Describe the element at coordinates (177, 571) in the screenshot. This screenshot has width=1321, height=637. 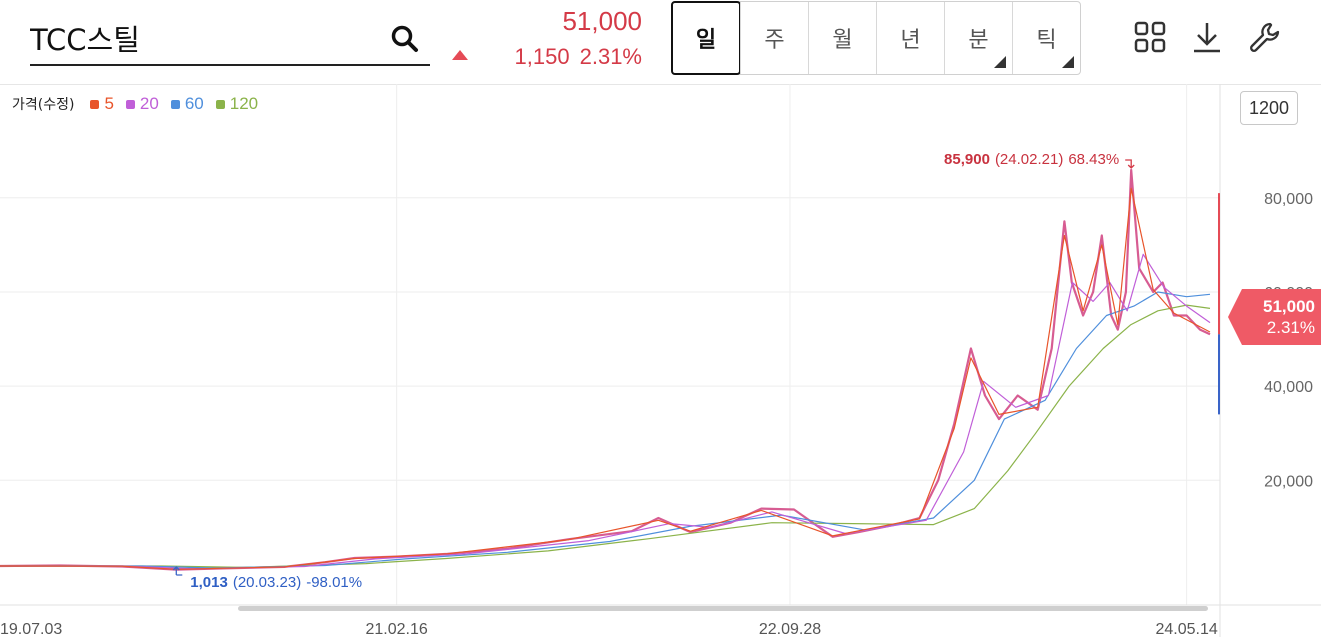
I see `low-marker-arrow-icon` at that location.